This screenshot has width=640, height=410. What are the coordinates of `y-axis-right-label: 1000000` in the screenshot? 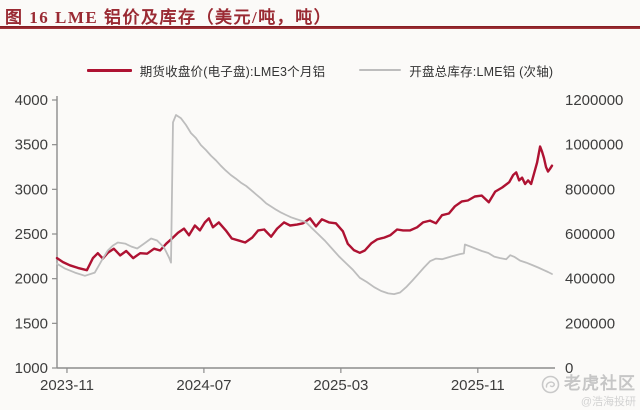 It's located at (594, 145).